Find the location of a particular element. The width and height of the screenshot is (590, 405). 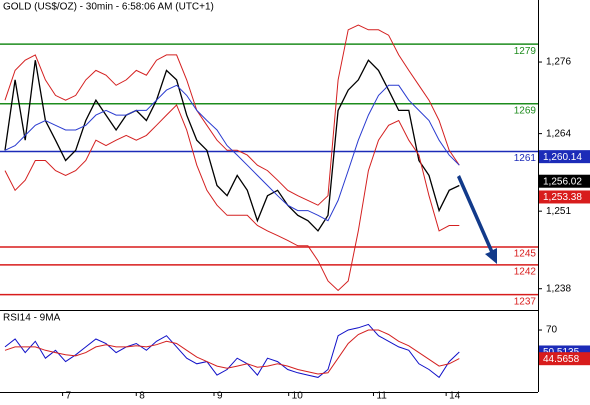

x-tick-label: 14 is located at coordinates (455, 395).